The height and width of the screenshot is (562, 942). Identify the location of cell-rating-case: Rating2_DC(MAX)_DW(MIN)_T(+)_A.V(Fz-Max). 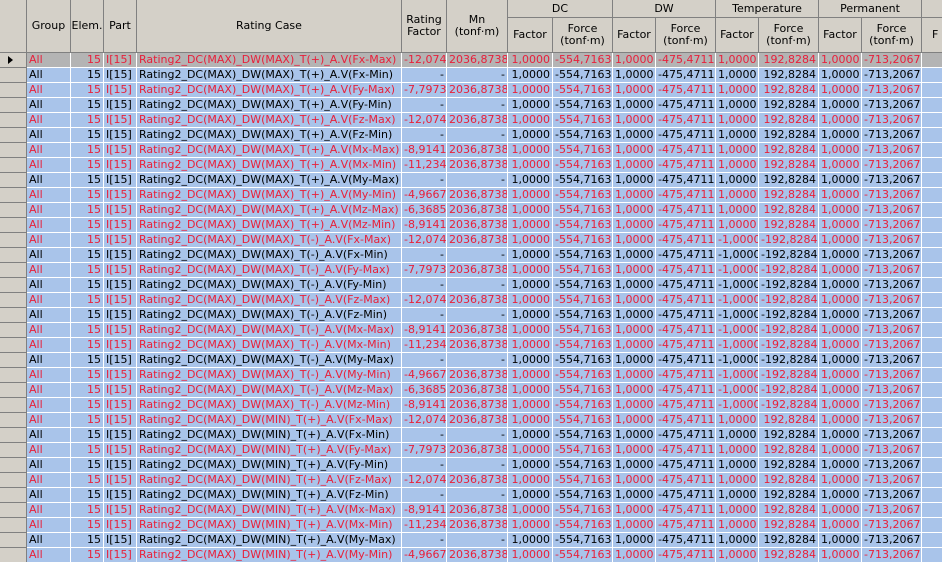
(269, 480).